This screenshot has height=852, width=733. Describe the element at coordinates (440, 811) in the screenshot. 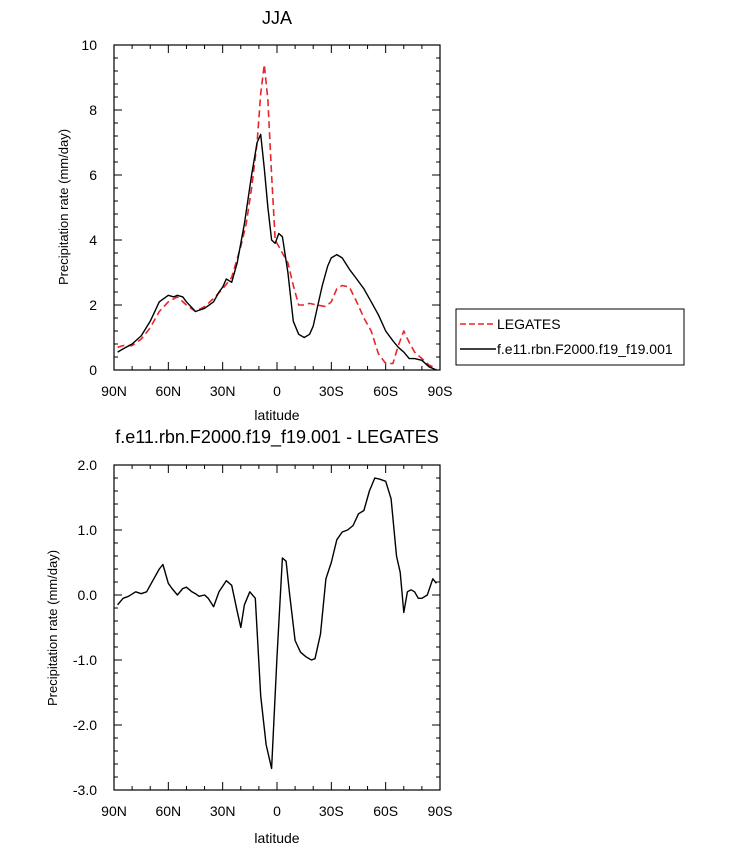

I see `bottom-x-tick-label: 90S` at that location.